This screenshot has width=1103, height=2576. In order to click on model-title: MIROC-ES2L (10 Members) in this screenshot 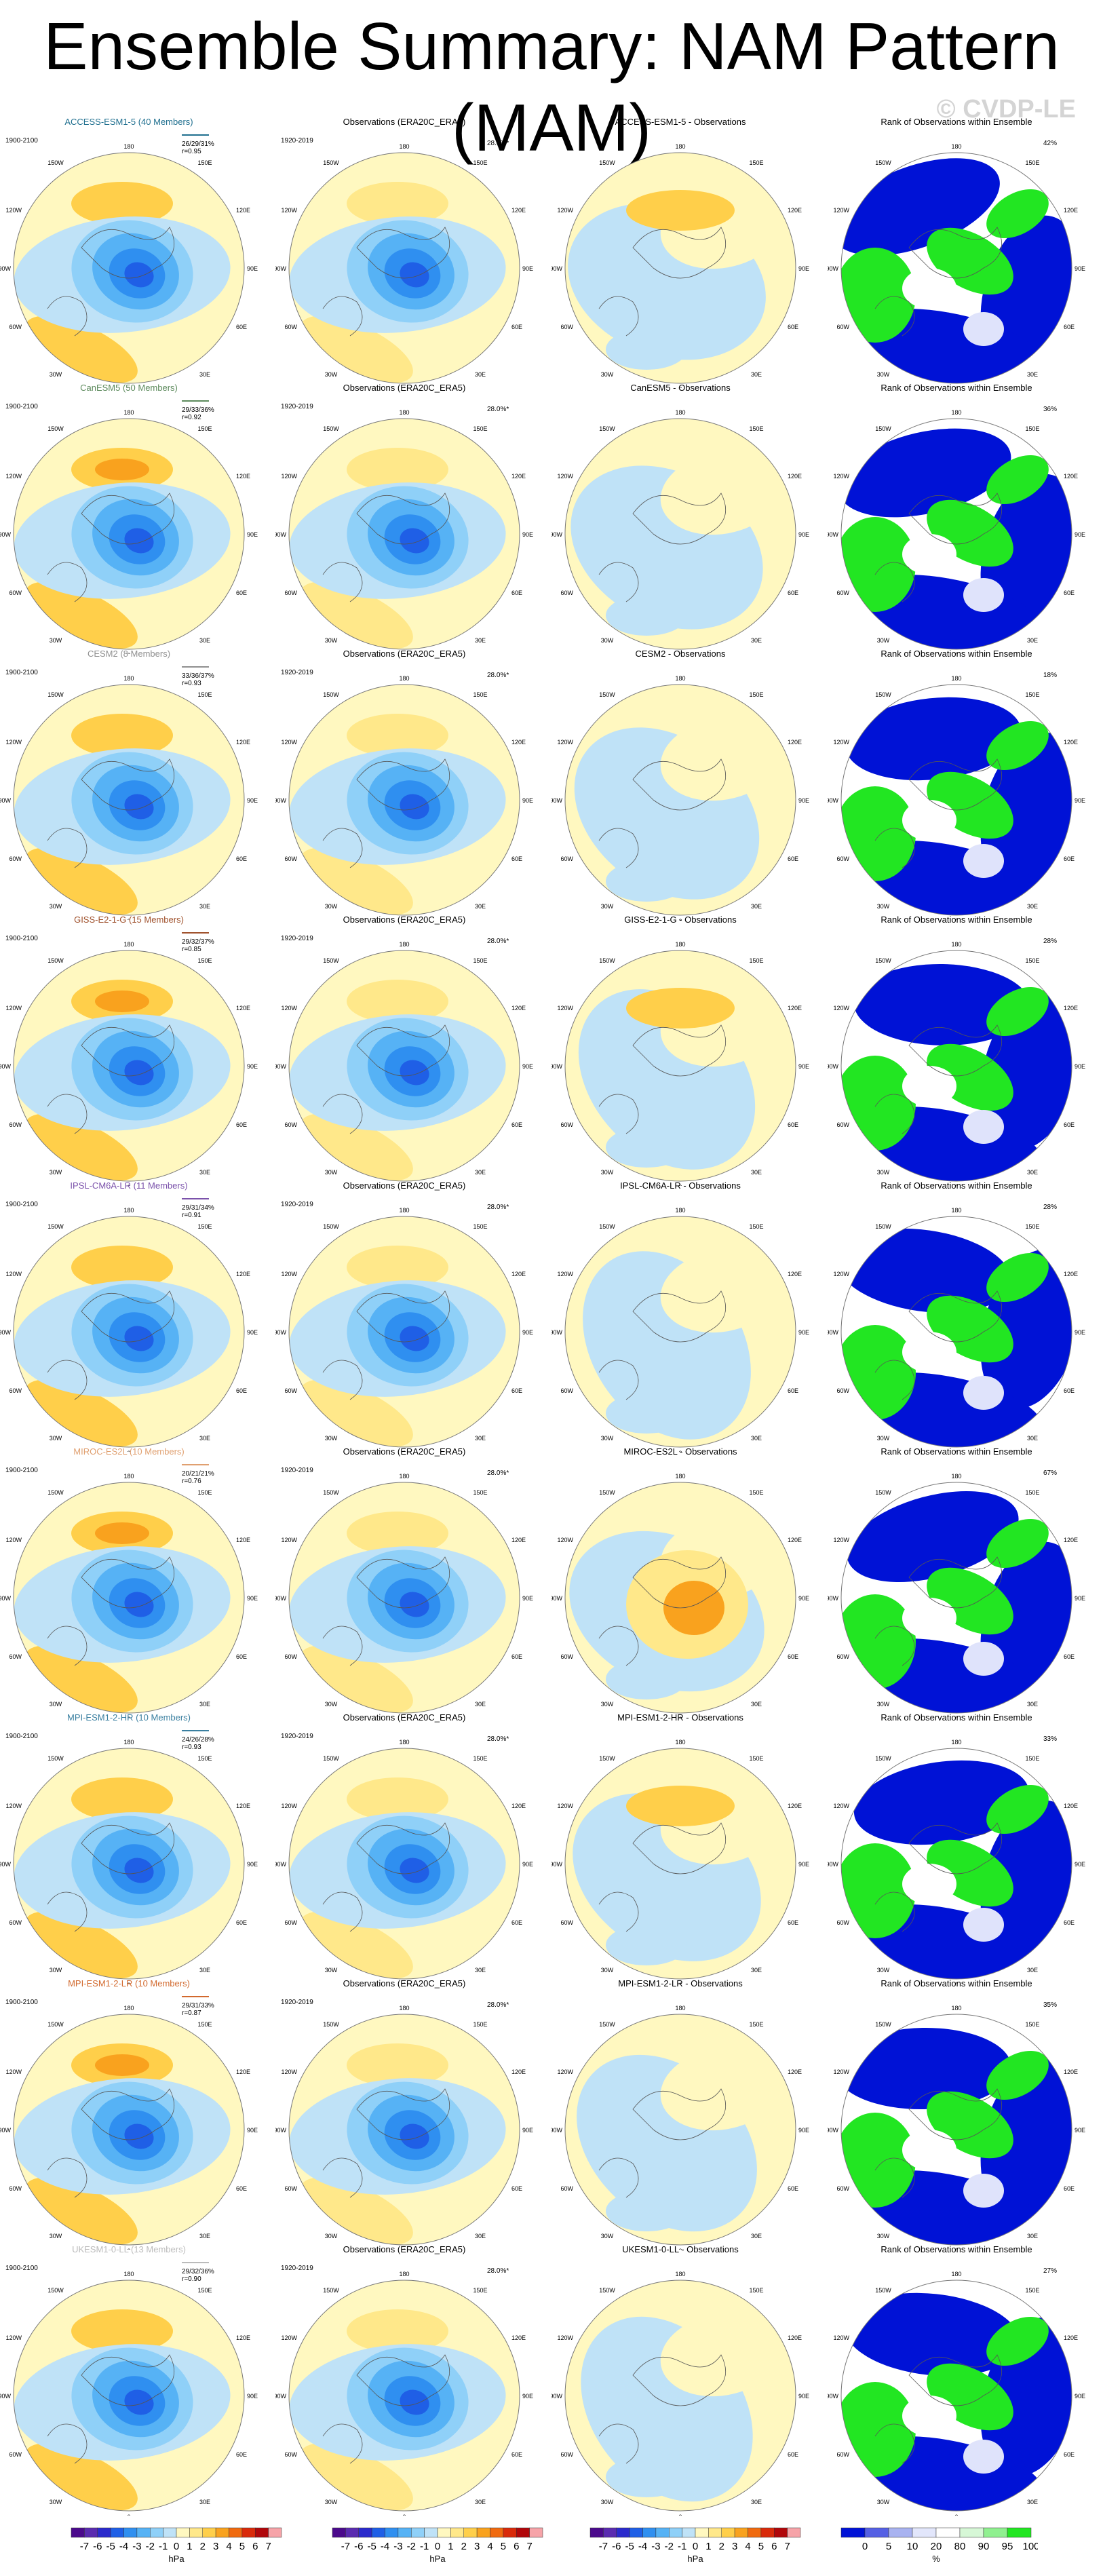, I will do `click(129, 1452)`.